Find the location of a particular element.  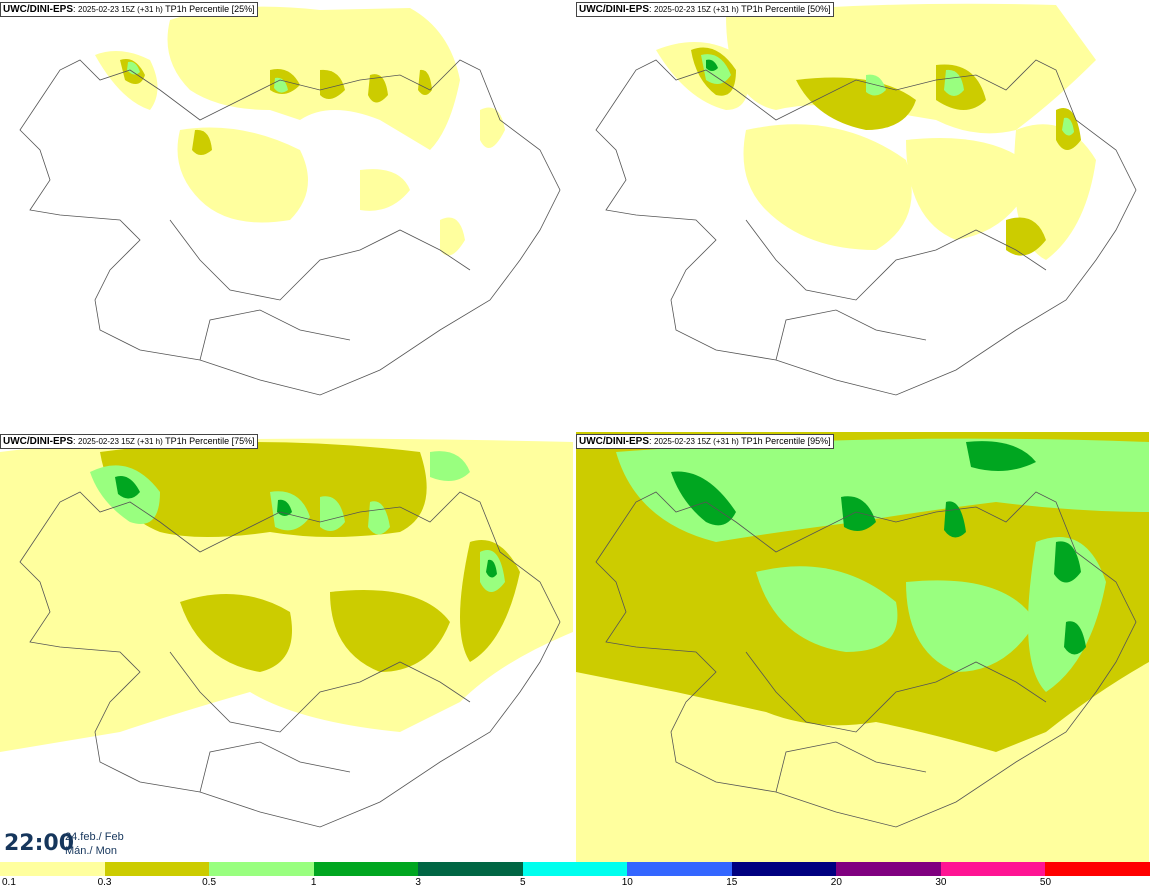

panel-divider-horizontal is located at coordinates (575, 431).